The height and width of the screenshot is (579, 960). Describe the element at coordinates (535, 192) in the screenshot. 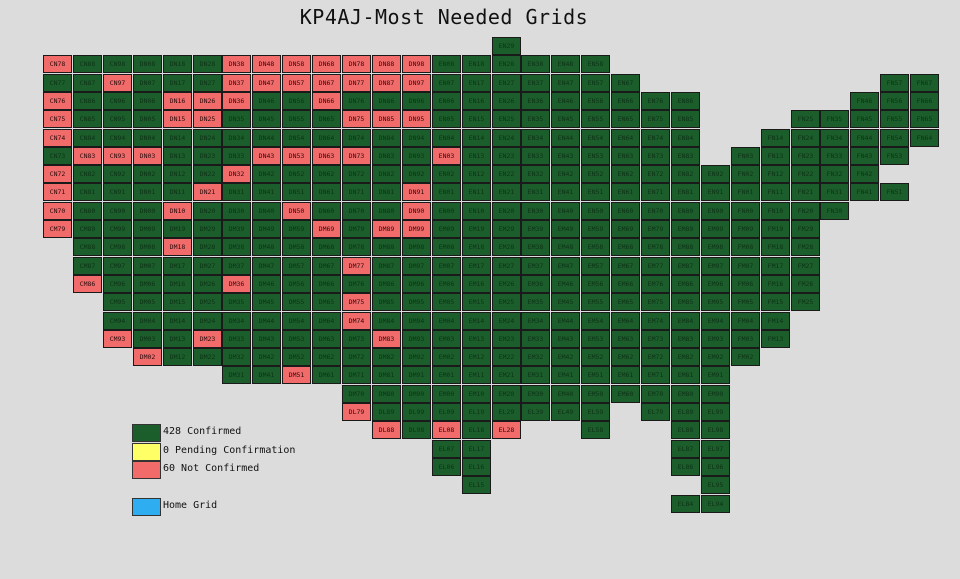

I see `grid-cell-en31: EN31` at that location.